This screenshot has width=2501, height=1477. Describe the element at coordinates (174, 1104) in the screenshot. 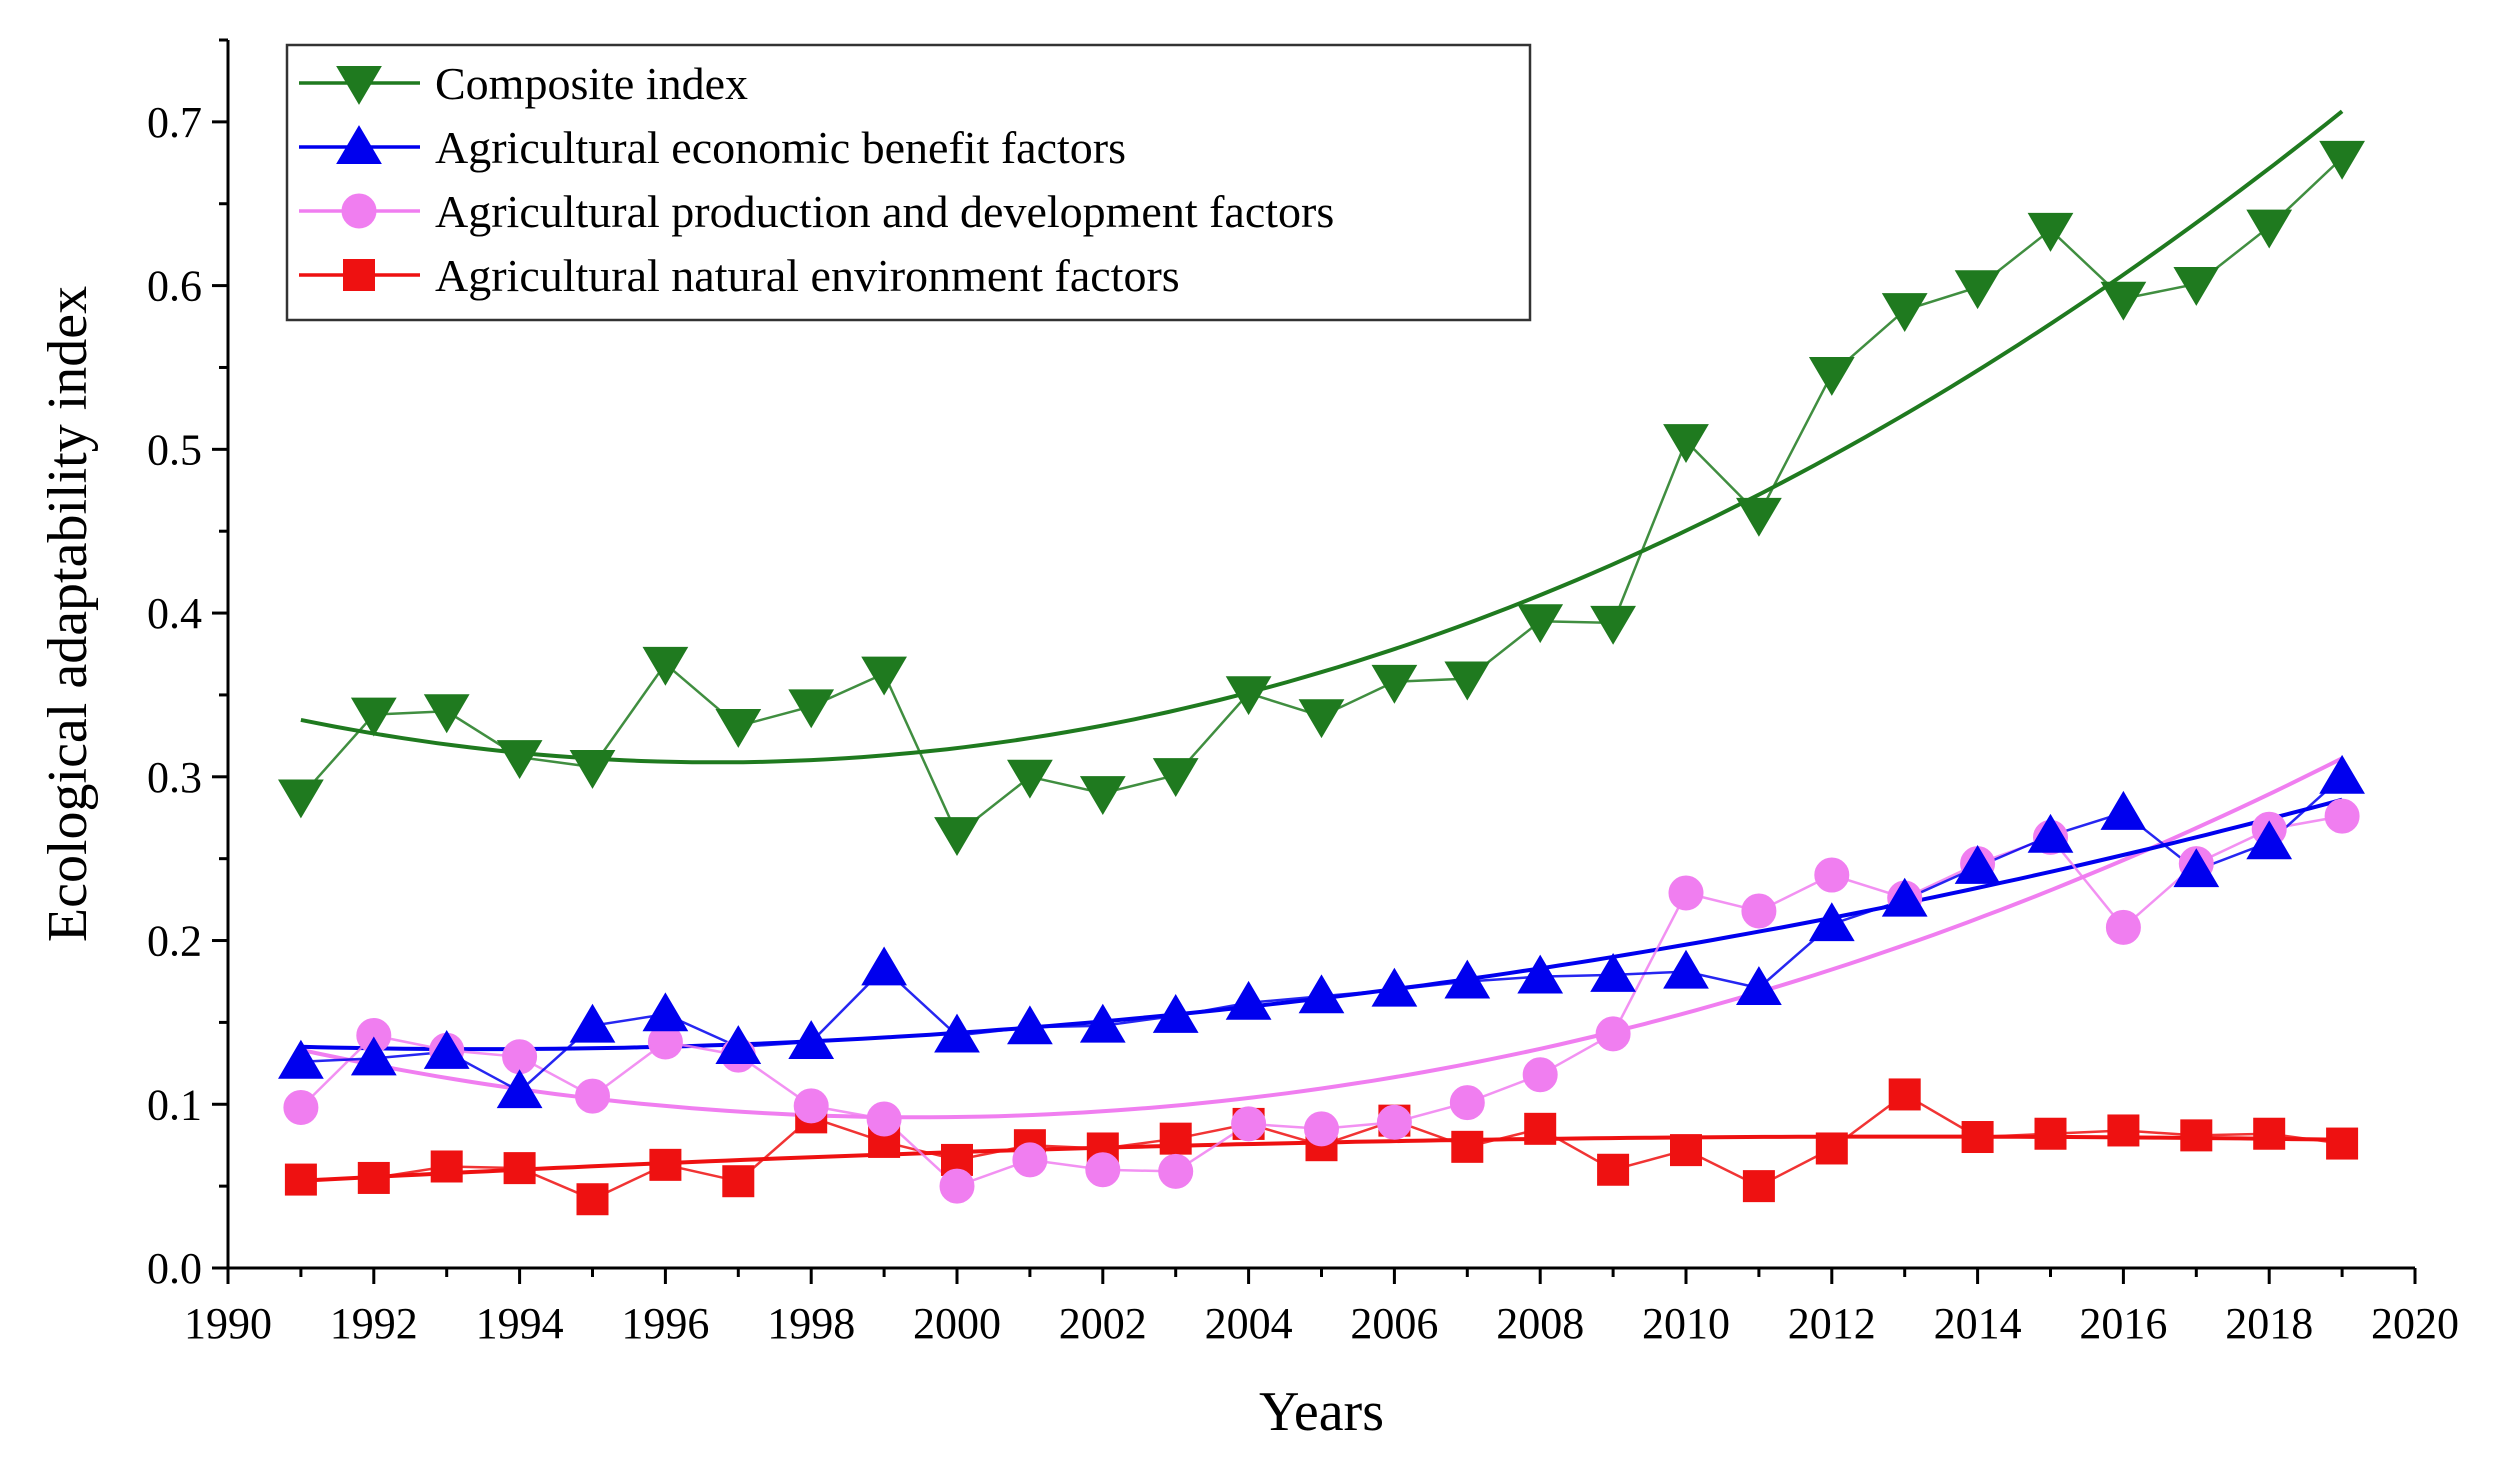

I see `y-tick-label: 0.1` at that location.